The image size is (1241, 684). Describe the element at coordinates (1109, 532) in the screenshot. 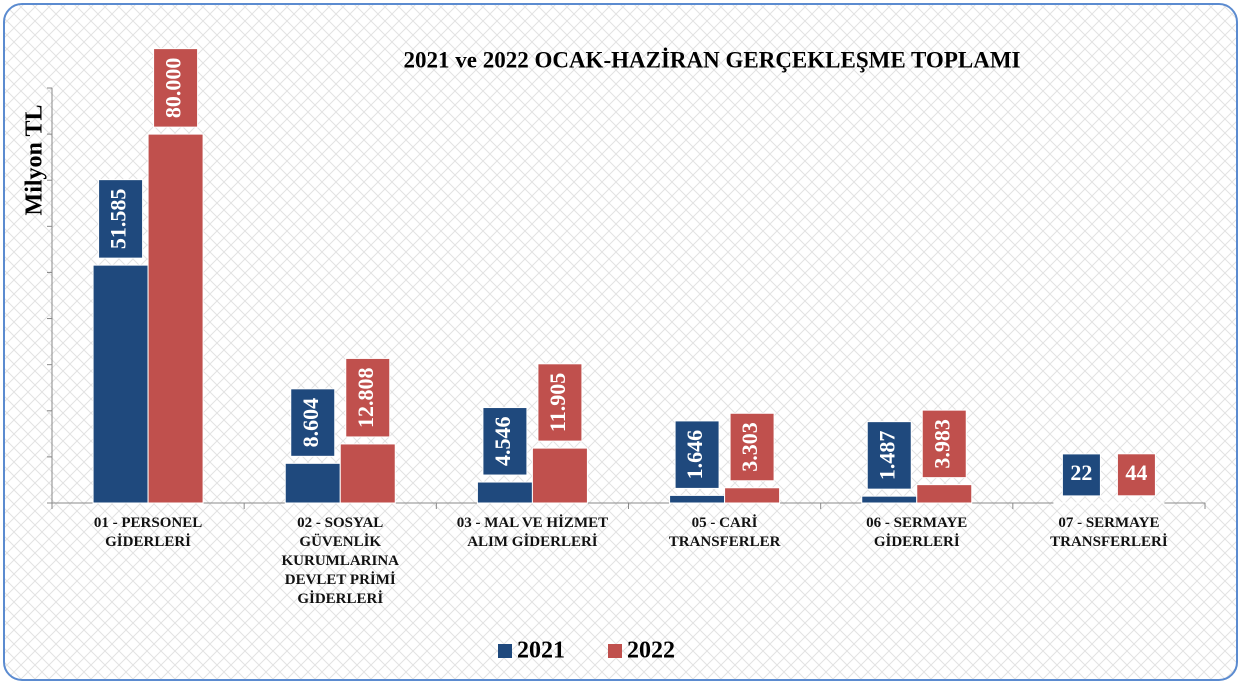

I see `x-tick-label: 07 - SERMAYE TRANSFERLERİ` at that location.